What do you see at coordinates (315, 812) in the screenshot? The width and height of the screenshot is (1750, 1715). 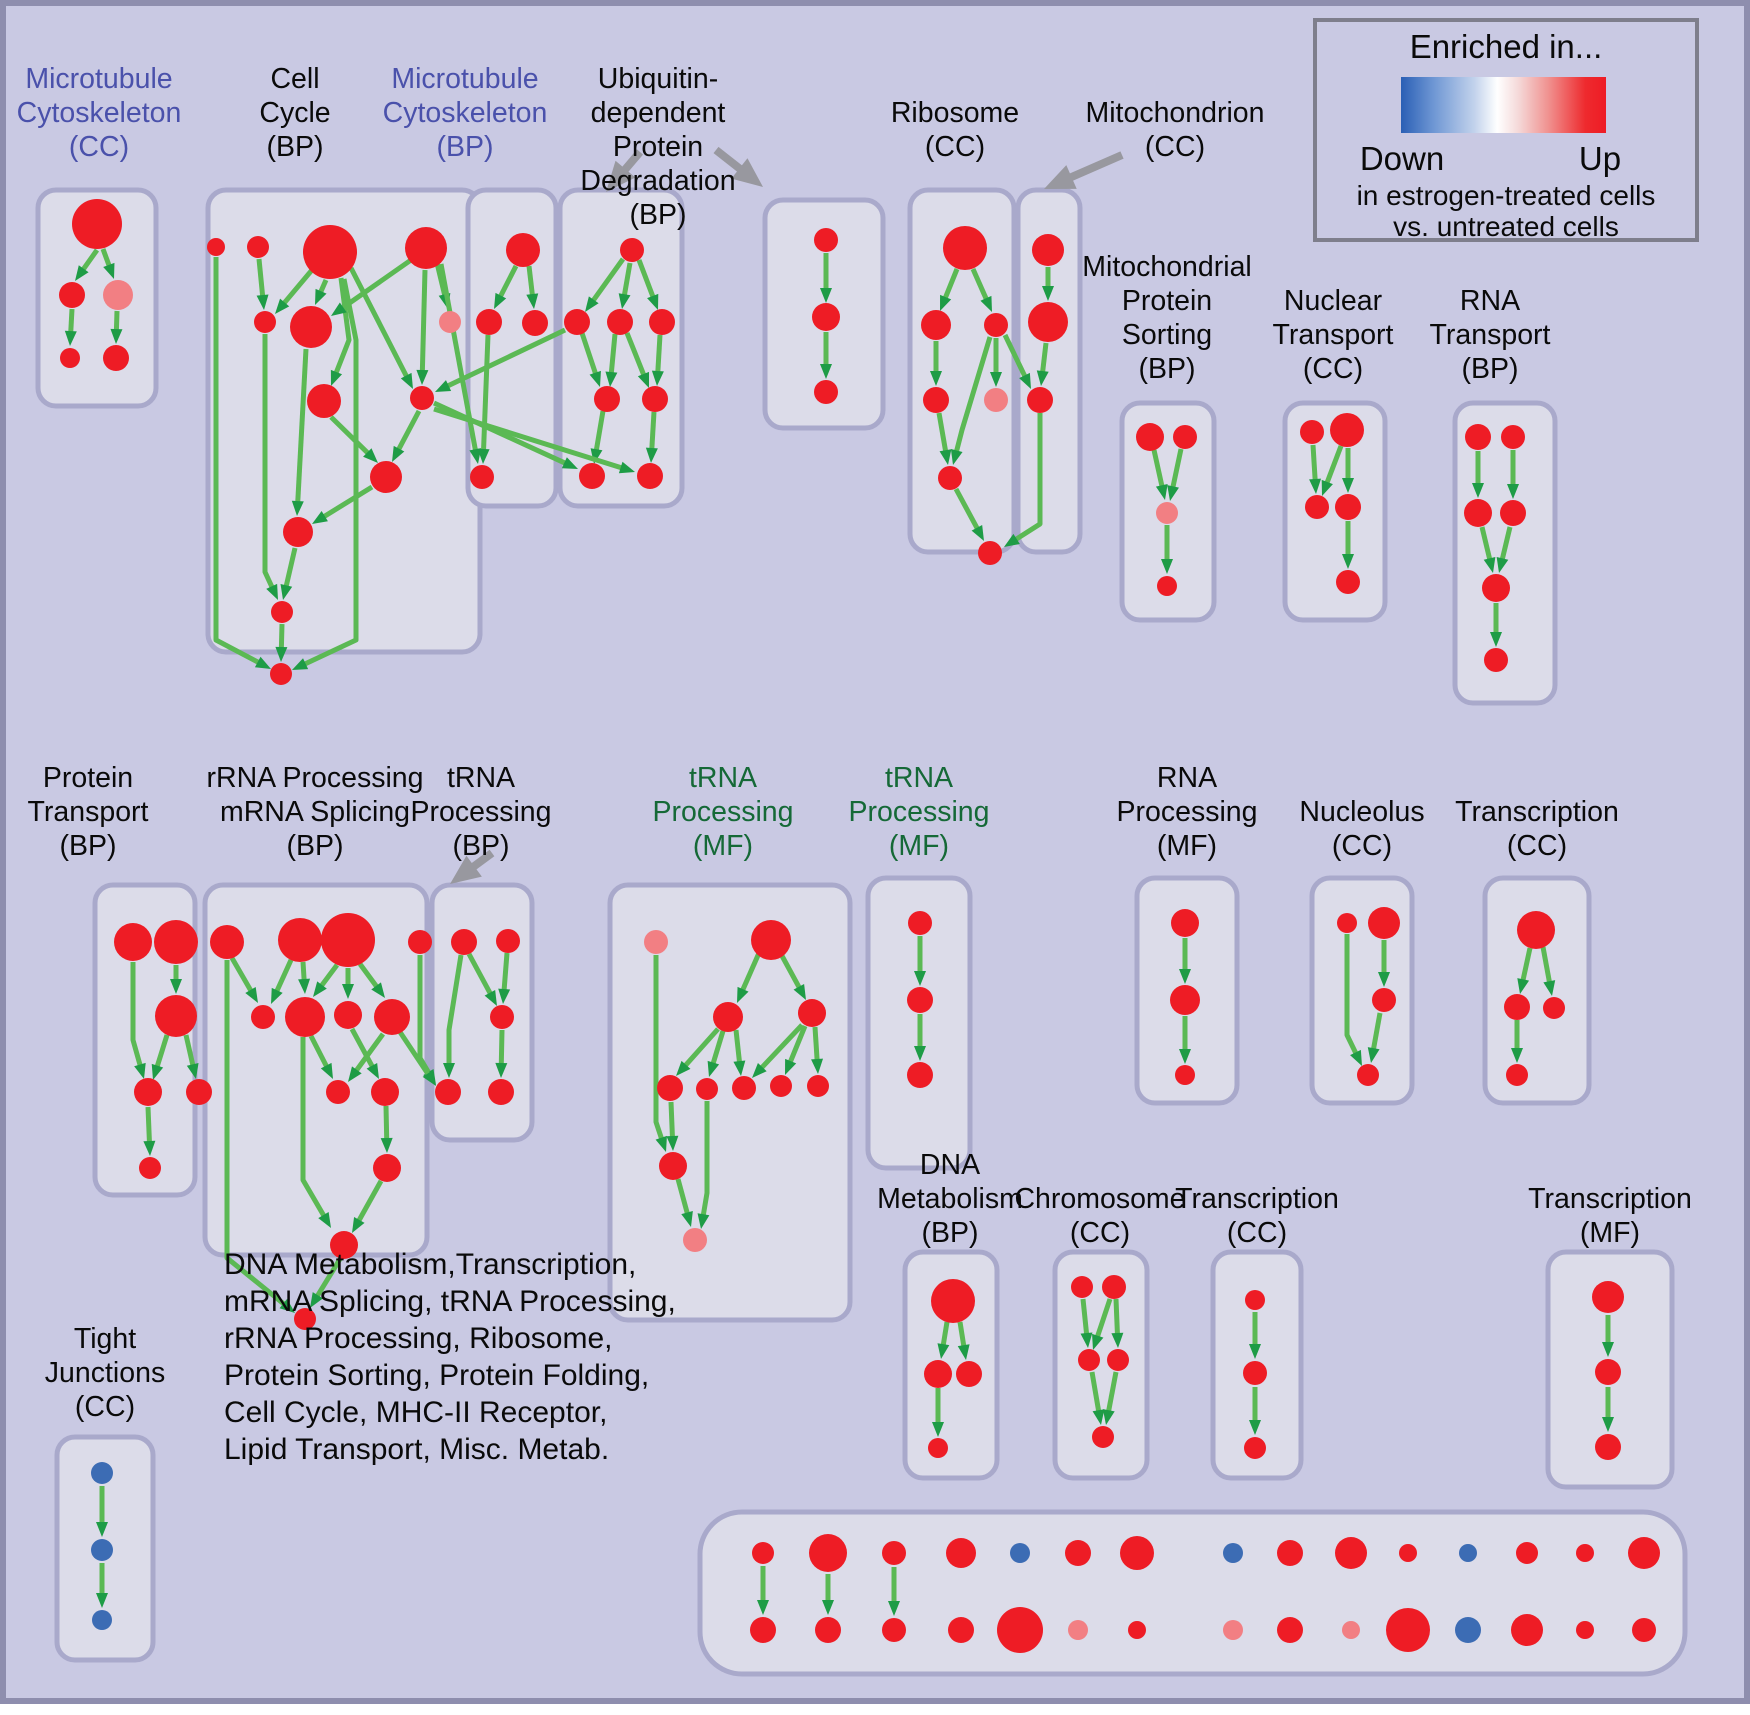 I see `group-label-rrna-processing-mrna-splicing-bp: rRNA Processing mRNA Splicing (BP)` at bounding box center [315, 812].